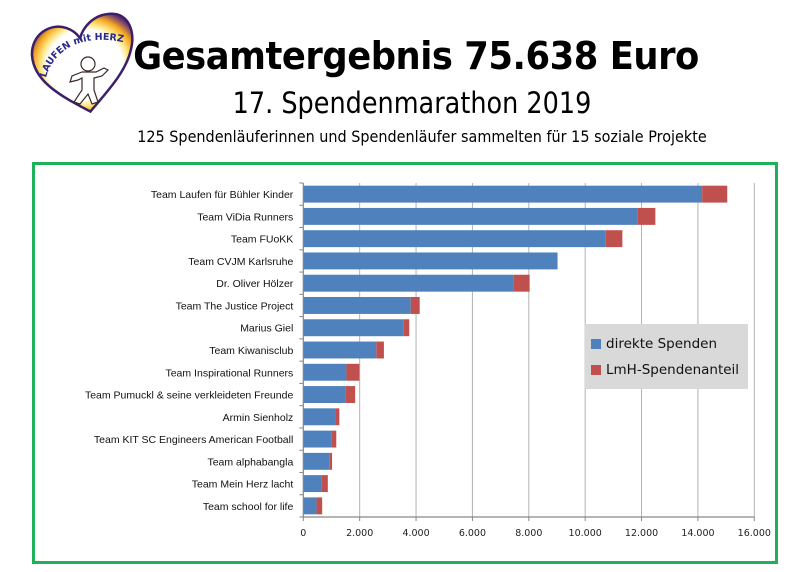  Describe the element at coordinates (266, 329) in the screenshot. I see `category-label: Marius Giel` at that location.